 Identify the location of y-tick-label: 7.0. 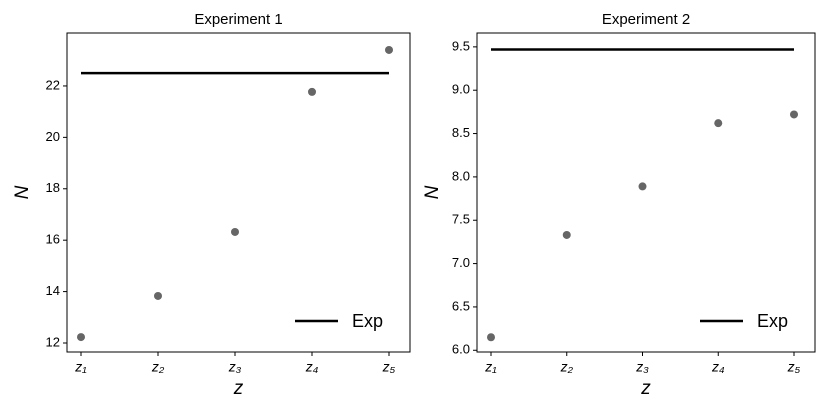
(461, 262).